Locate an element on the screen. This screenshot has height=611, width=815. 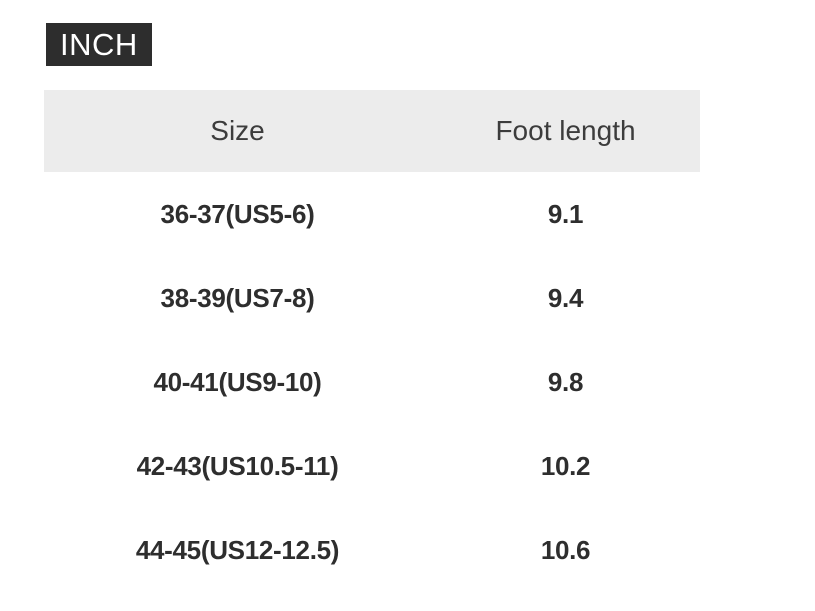
table-row: 44-45(US12-12.5) 10.6 is located at coordinates (372, 550).